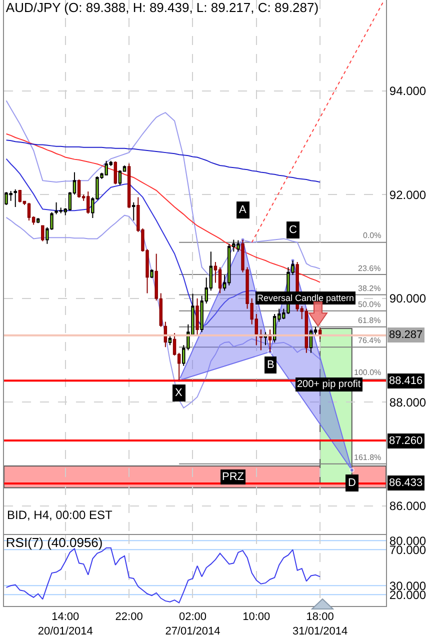 This screenshot has height=640, width=433. What do you see at coordinates (60, 515) in the screenshot?
I see `annotation: BID, H4, 00:00 EST` at bounding box center [60, 515].